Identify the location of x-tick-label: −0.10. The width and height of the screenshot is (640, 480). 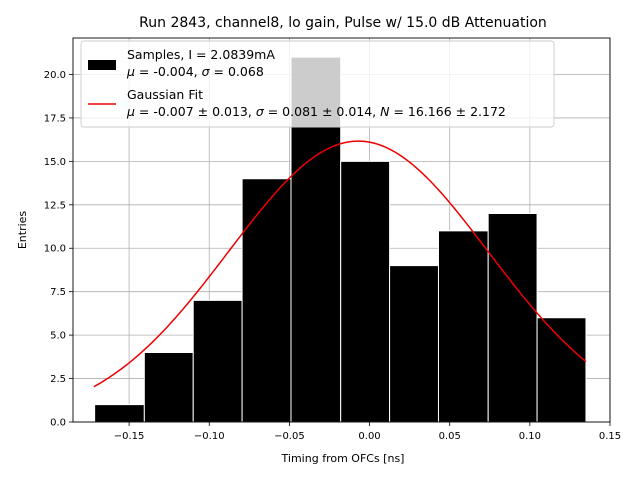
(209, 436).